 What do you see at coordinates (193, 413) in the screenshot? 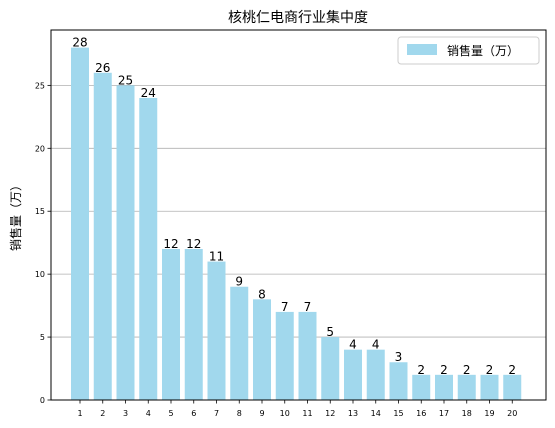
I see `x-tick-label: 6` at bounding box center [193, 413].